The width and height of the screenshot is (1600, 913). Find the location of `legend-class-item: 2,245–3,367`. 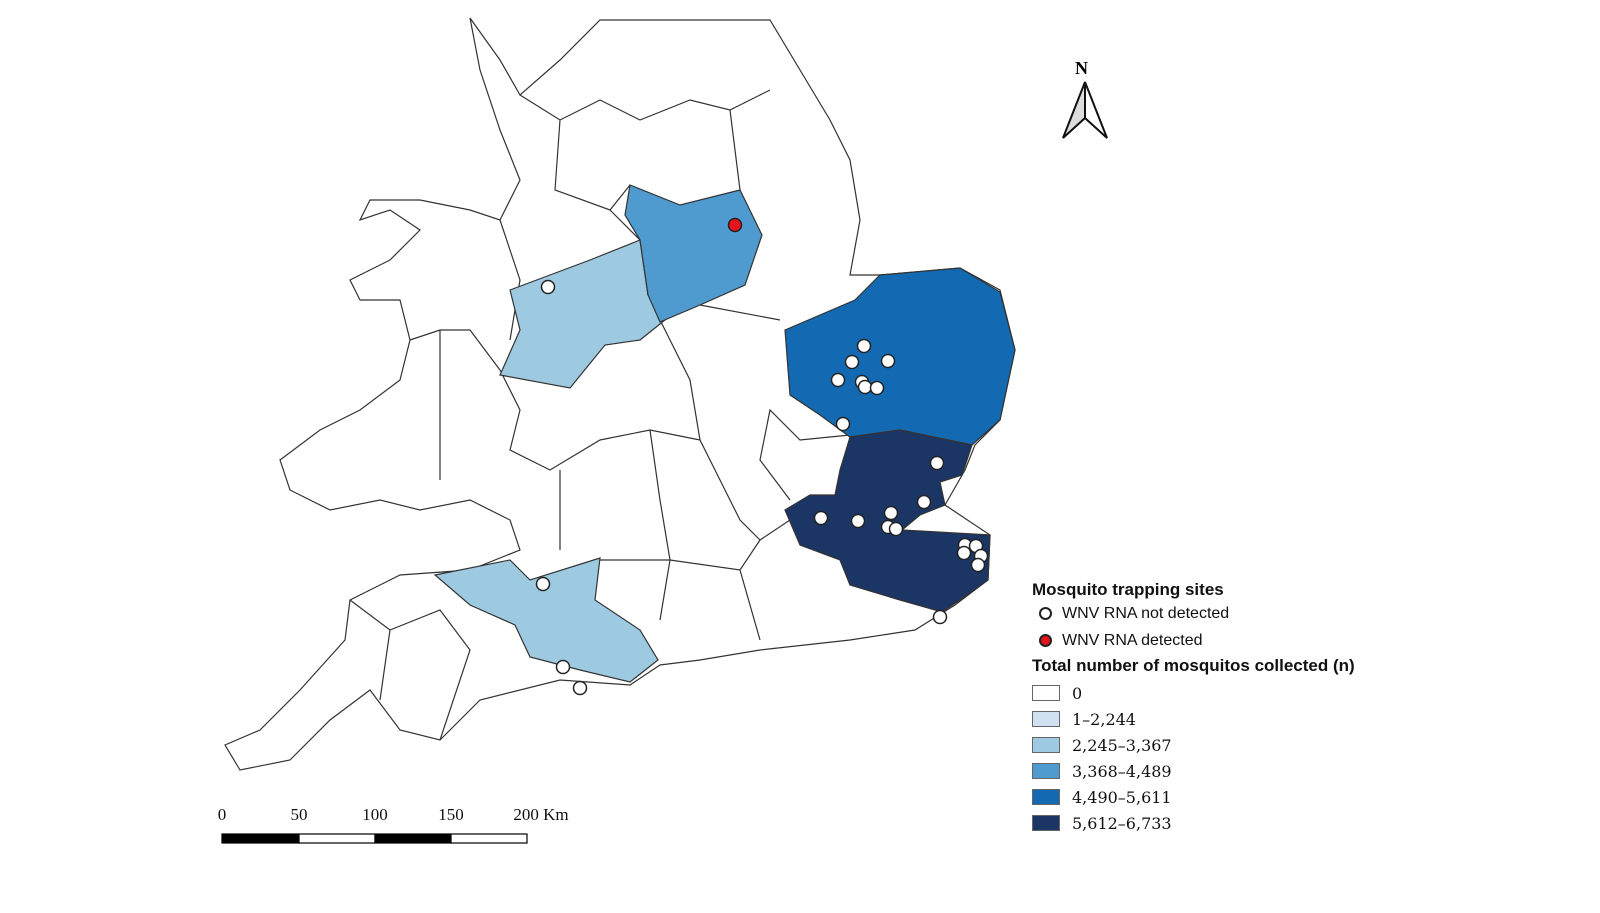

legend-class-item: 2,245–3,367 is located at coordinates (1193, 745).